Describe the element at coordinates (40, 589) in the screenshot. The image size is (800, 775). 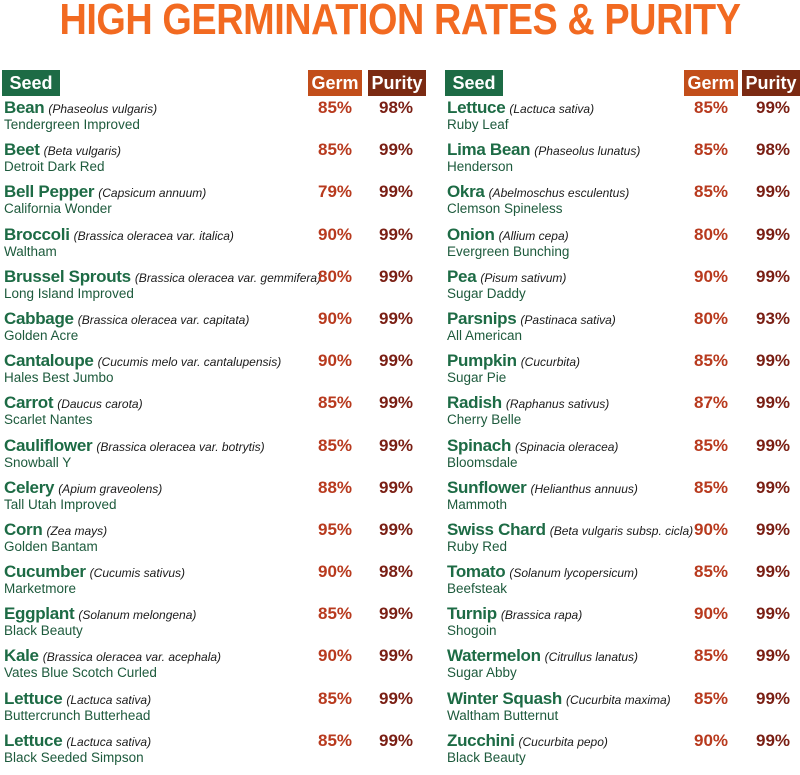
I see `variety: Marketmore` at that location.